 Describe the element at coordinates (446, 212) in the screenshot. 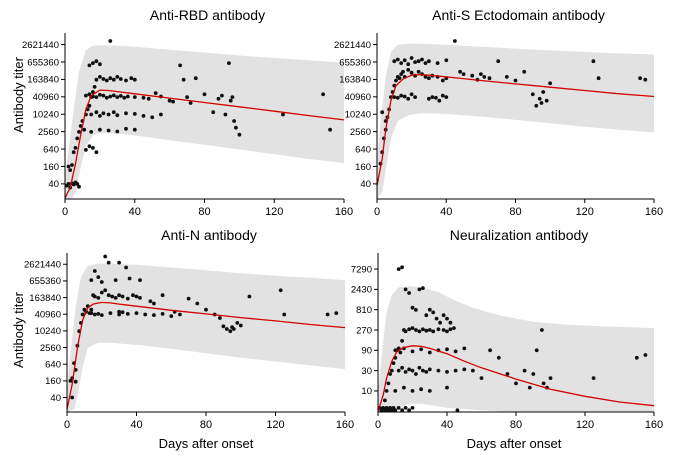

I see `x-tick-label: 40` at that location.